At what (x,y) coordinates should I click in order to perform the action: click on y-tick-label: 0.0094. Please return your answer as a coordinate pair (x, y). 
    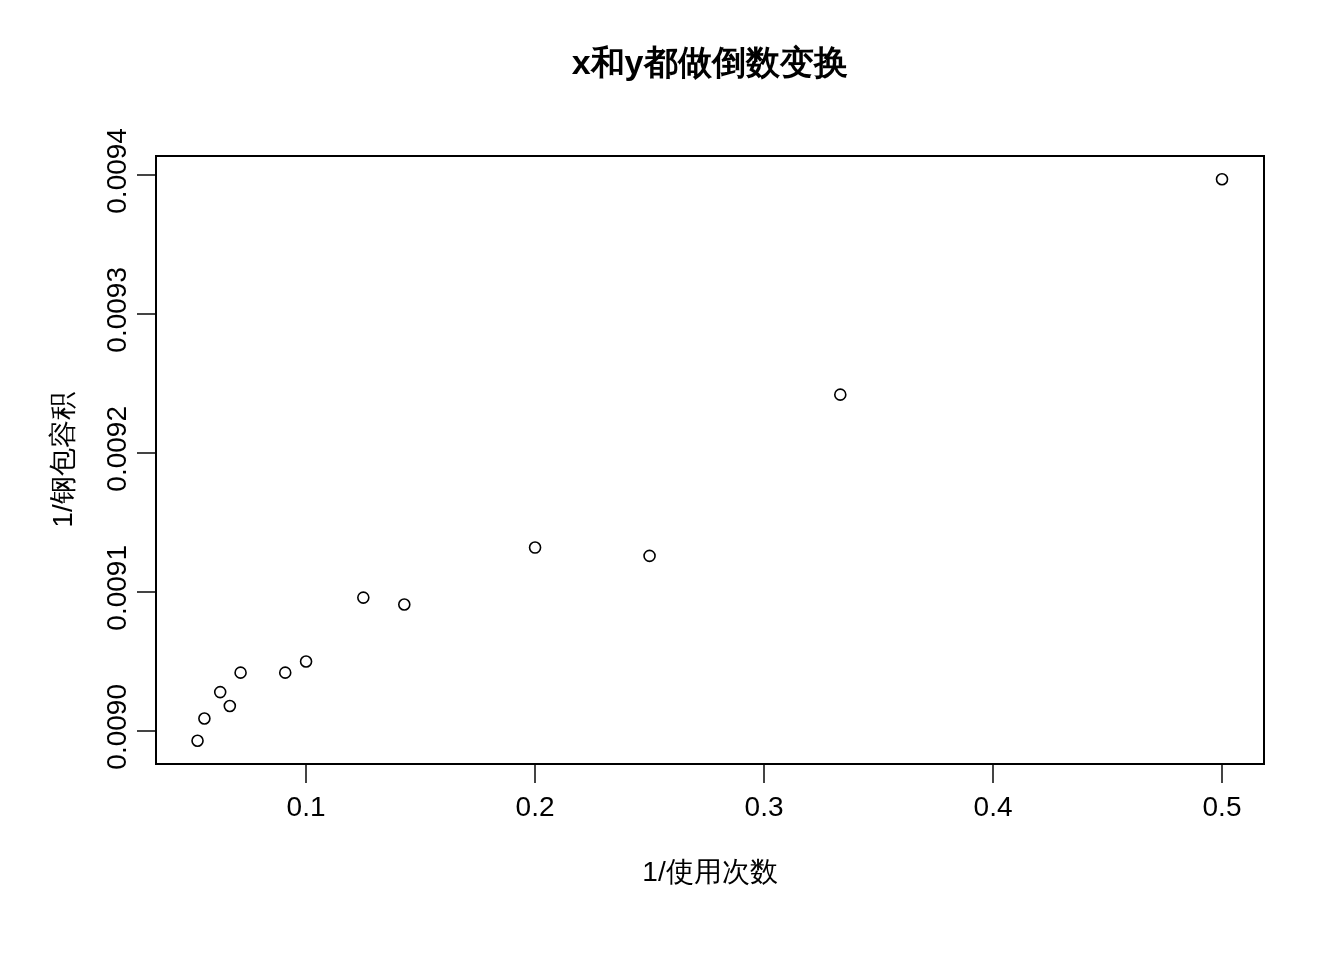
    Looking at the image, I should click on (117, 171).